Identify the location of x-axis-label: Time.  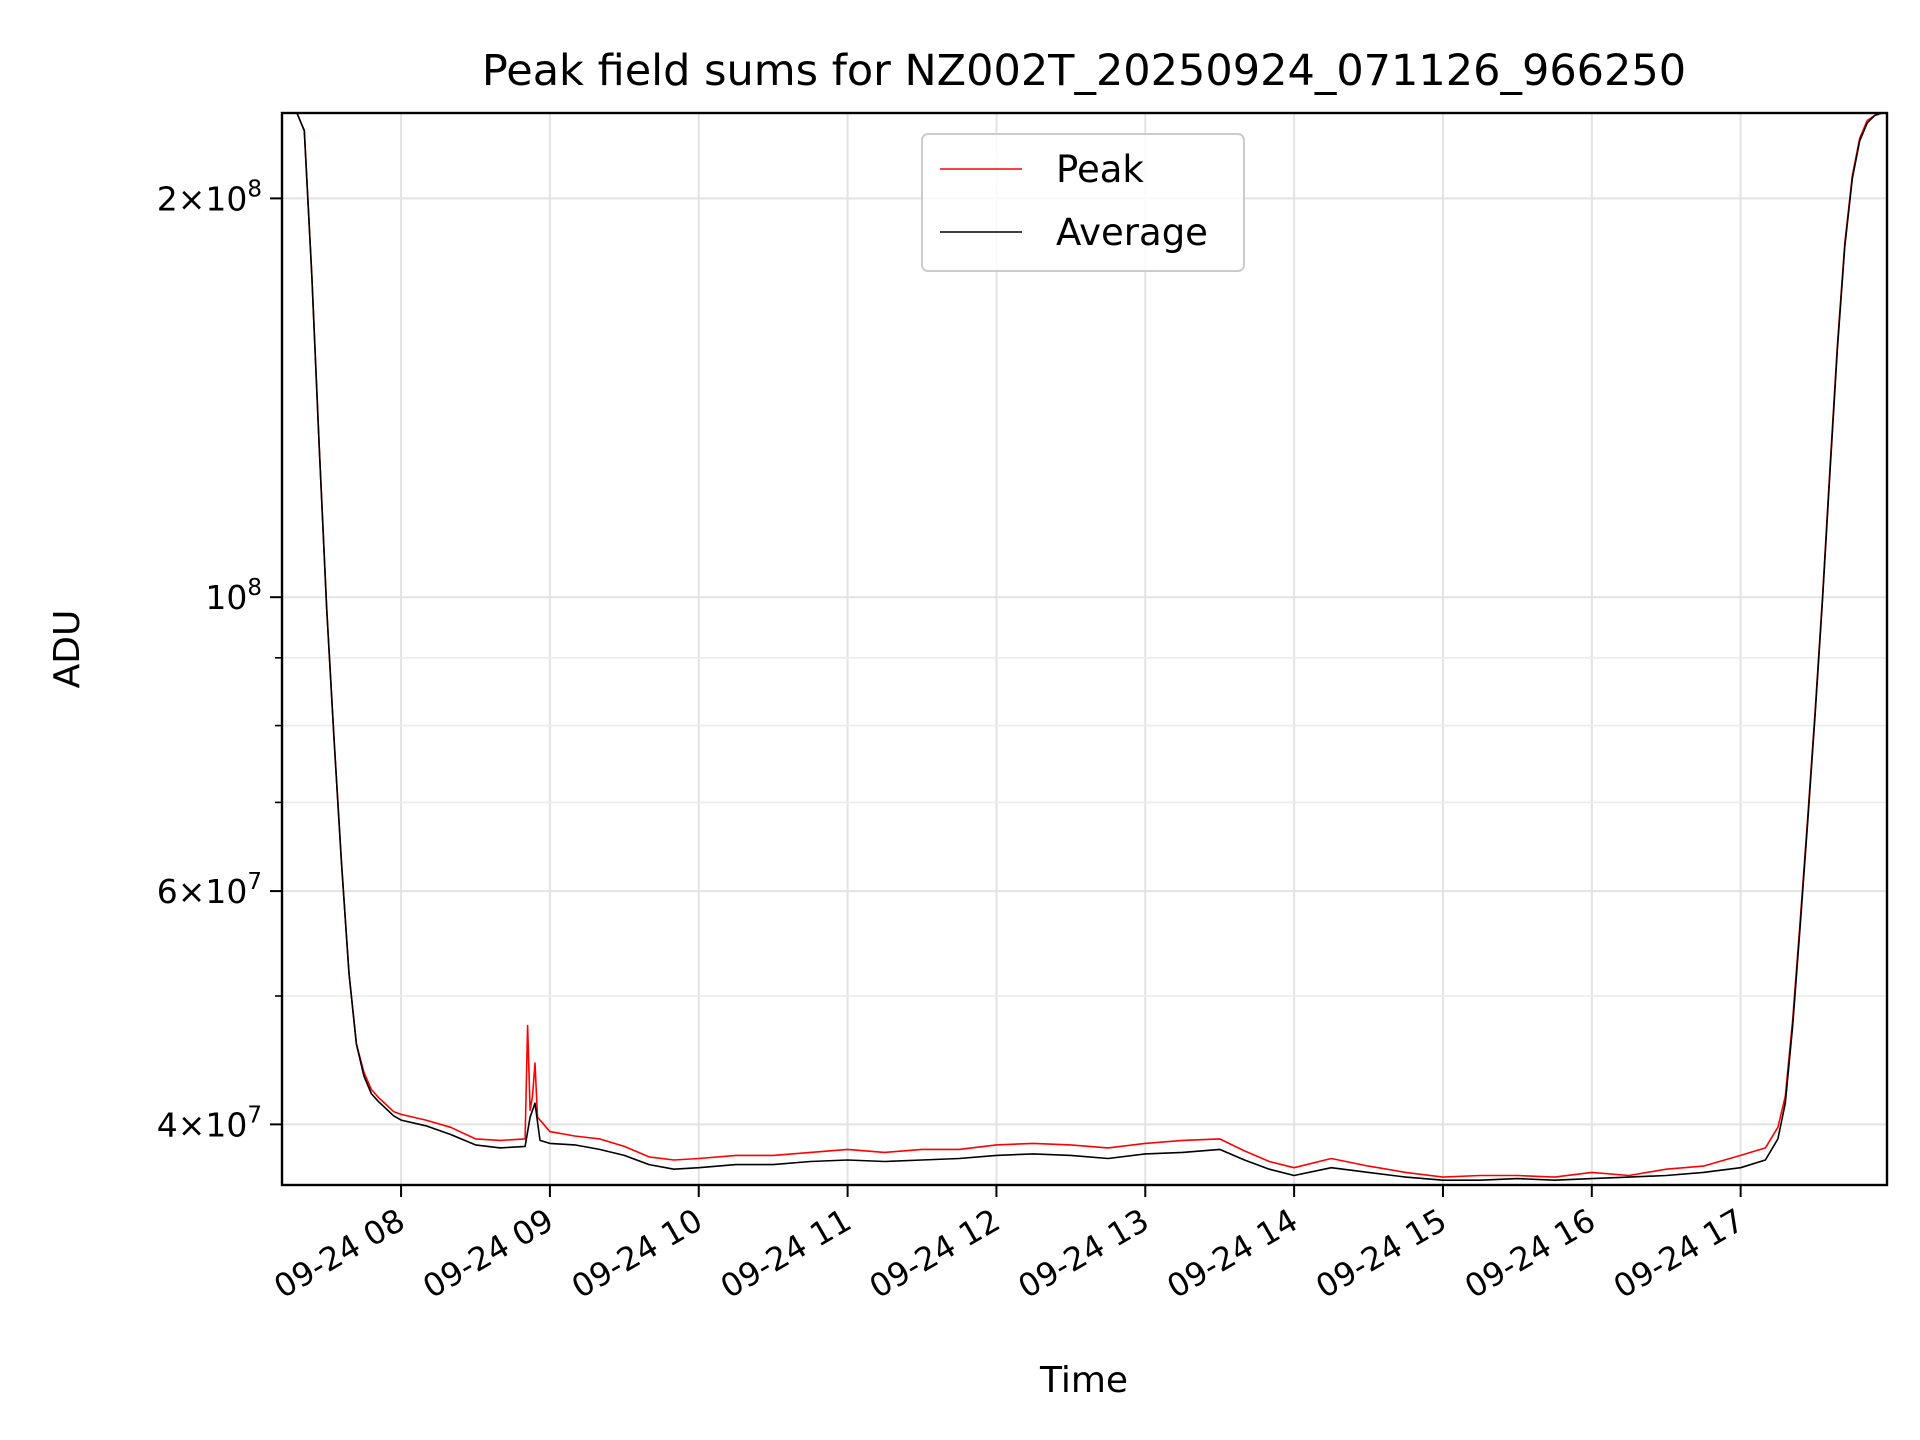
(1083, 1380).